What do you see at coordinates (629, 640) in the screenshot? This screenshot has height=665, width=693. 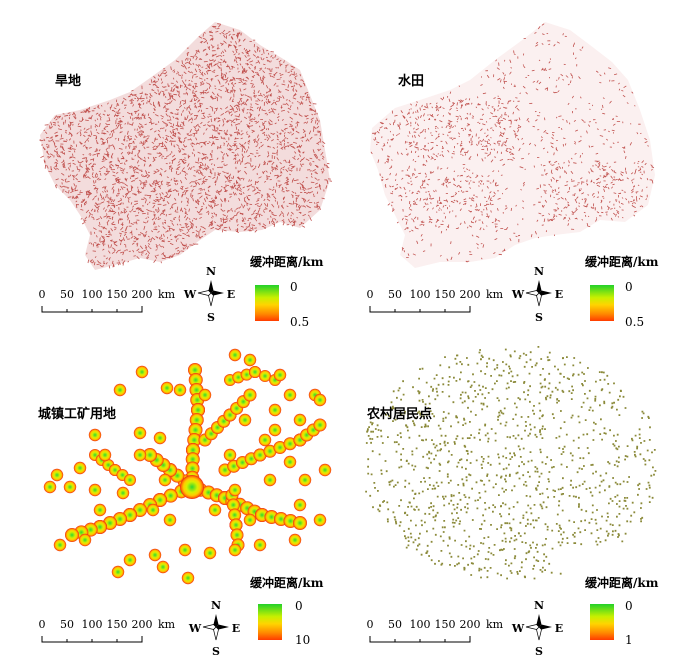 I see `legend-max: 1` at bounding box center [629, 640].